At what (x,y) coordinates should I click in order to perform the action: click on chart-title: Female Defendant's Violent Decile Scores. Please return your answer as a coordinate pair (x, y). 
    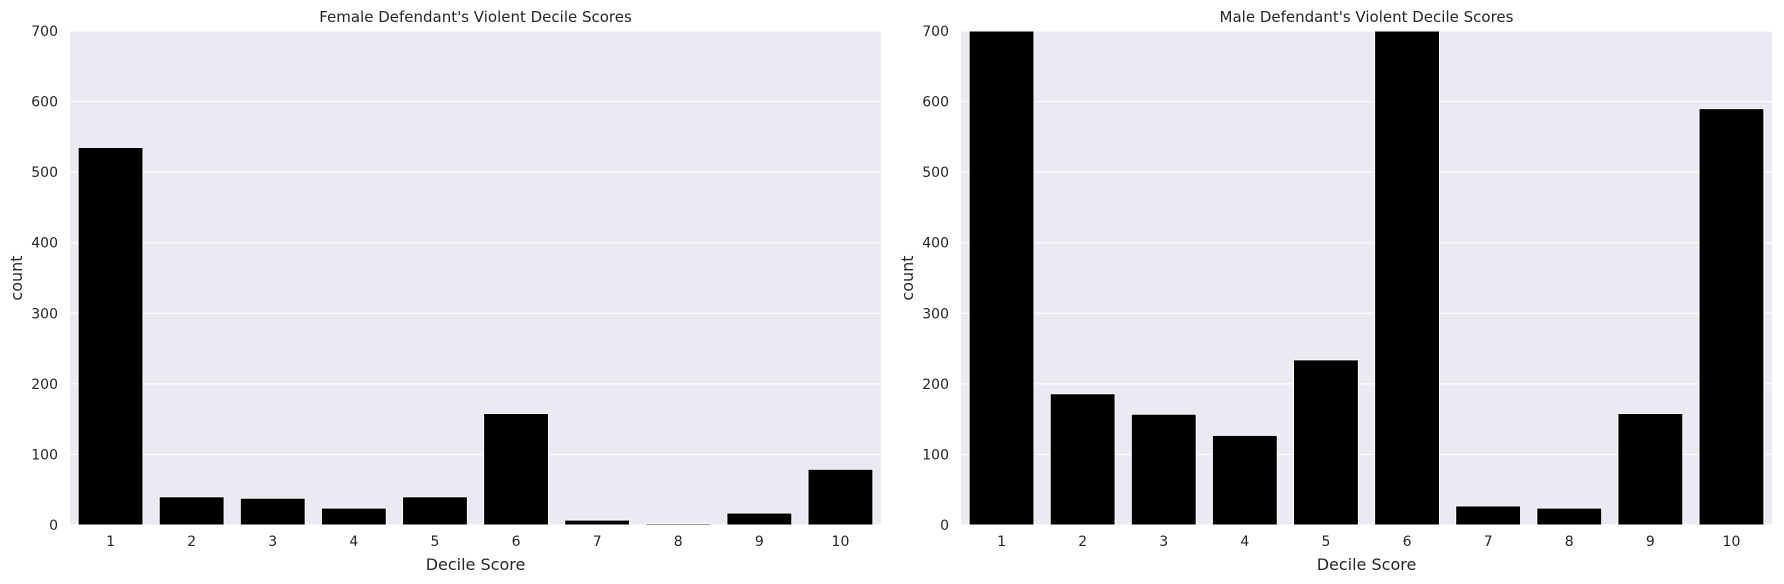
    Looking at the image, I should click on (475, 17).